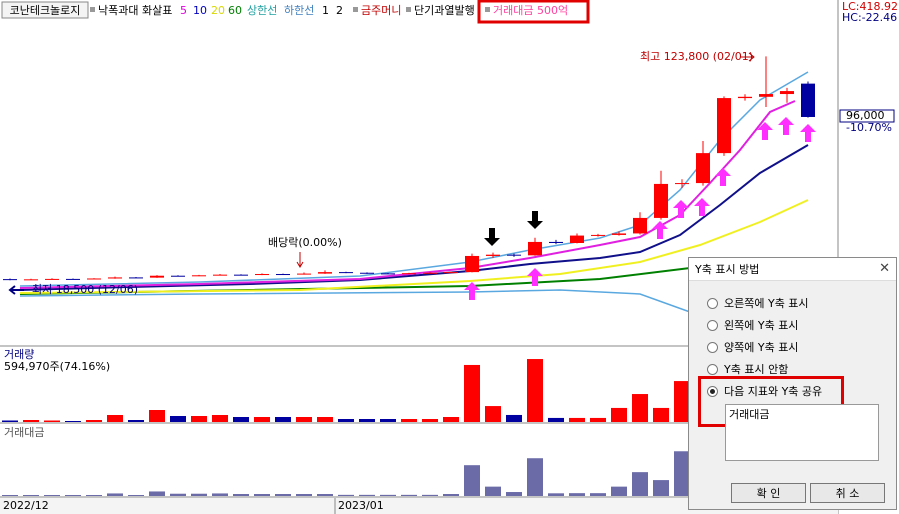  What do you see at coordinates (761, 325) in the screenshot?
I see `option-label: 왼쪽에 Y축 표시` at bounding box center [761, 325].